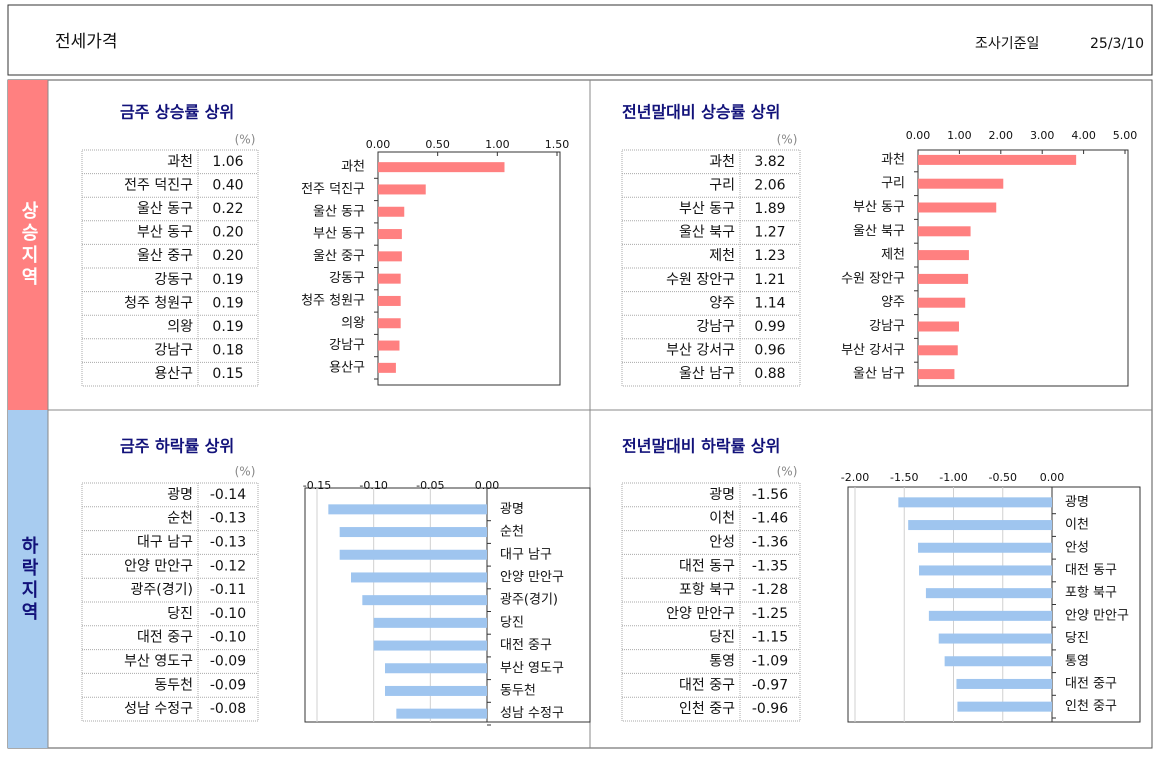 The height and width of the screenshot is (758, 1162). What do you see at coordinates (855, 477) in the screenshot?
I see `x-tick-label: -2.00` at bounding box center [855, 477].